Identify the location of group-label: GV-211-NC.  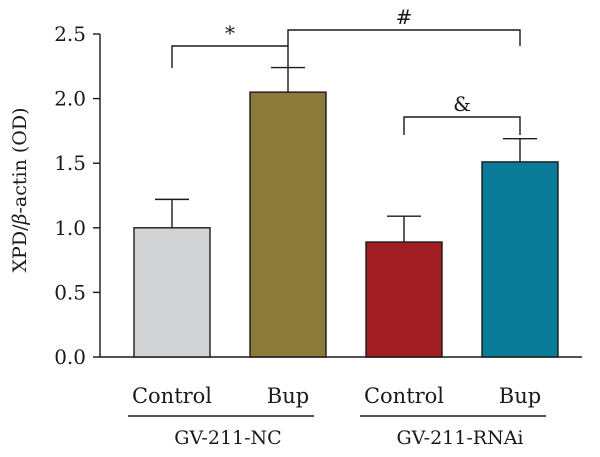
(227, 438).